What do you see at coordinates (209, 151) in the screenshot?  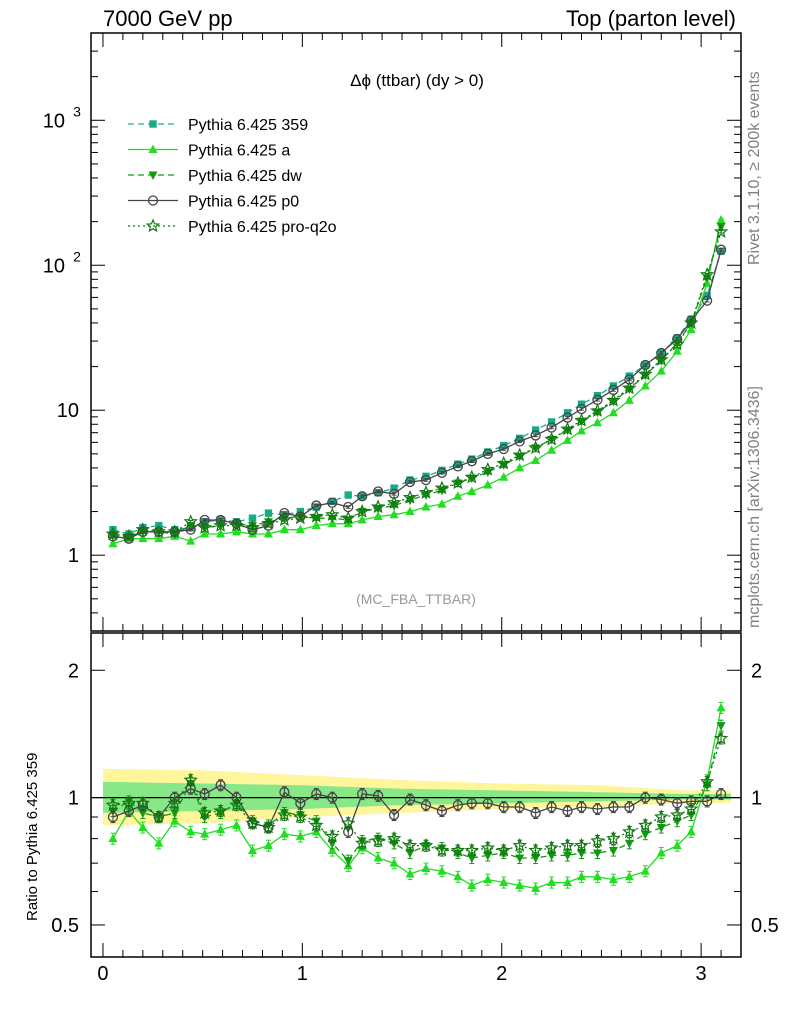 I see `legend-item-pa: Pythia 6.425 a` at bounding box center [209, 151].